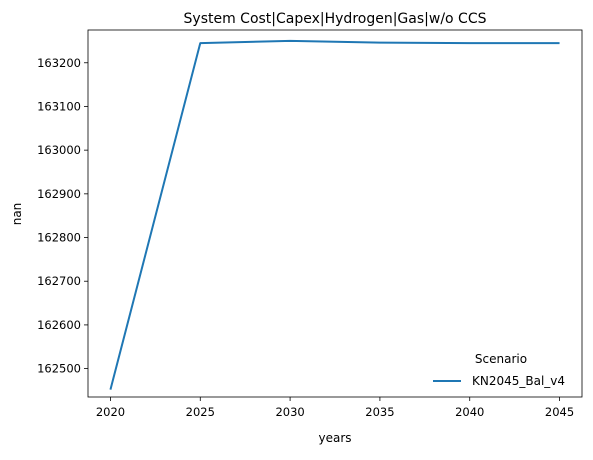 The height and width of the screenshot is (460, 593). What do you see at coordinates (59, 238) in the screenshot?
I see `y-tick-label: 162800` at bounding box center [59, 238].